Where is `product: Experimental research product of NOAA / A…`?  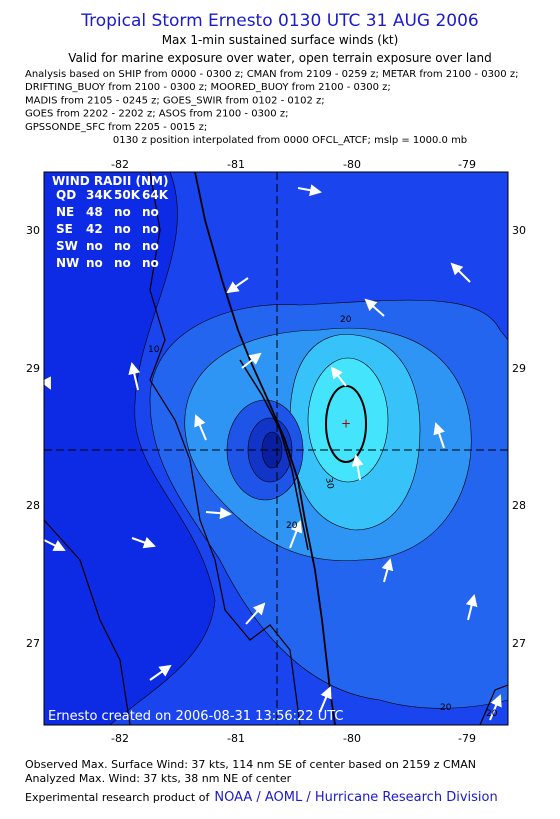 product: Experimental research product of NOAA / A… is located at coordinates (261, 797).